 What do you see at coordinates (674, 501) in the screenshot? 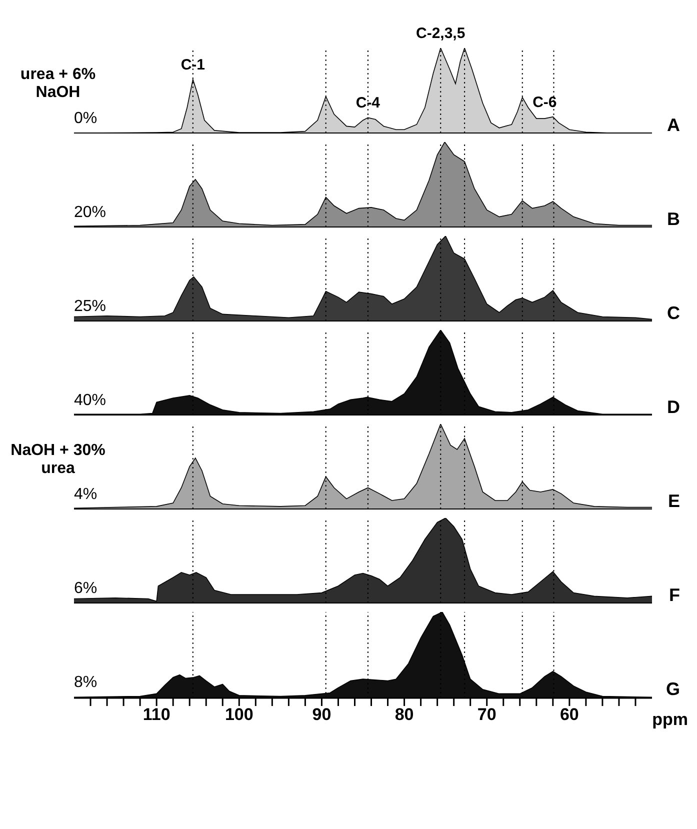
I see `series-label: E` at bounding box center [674, 501].